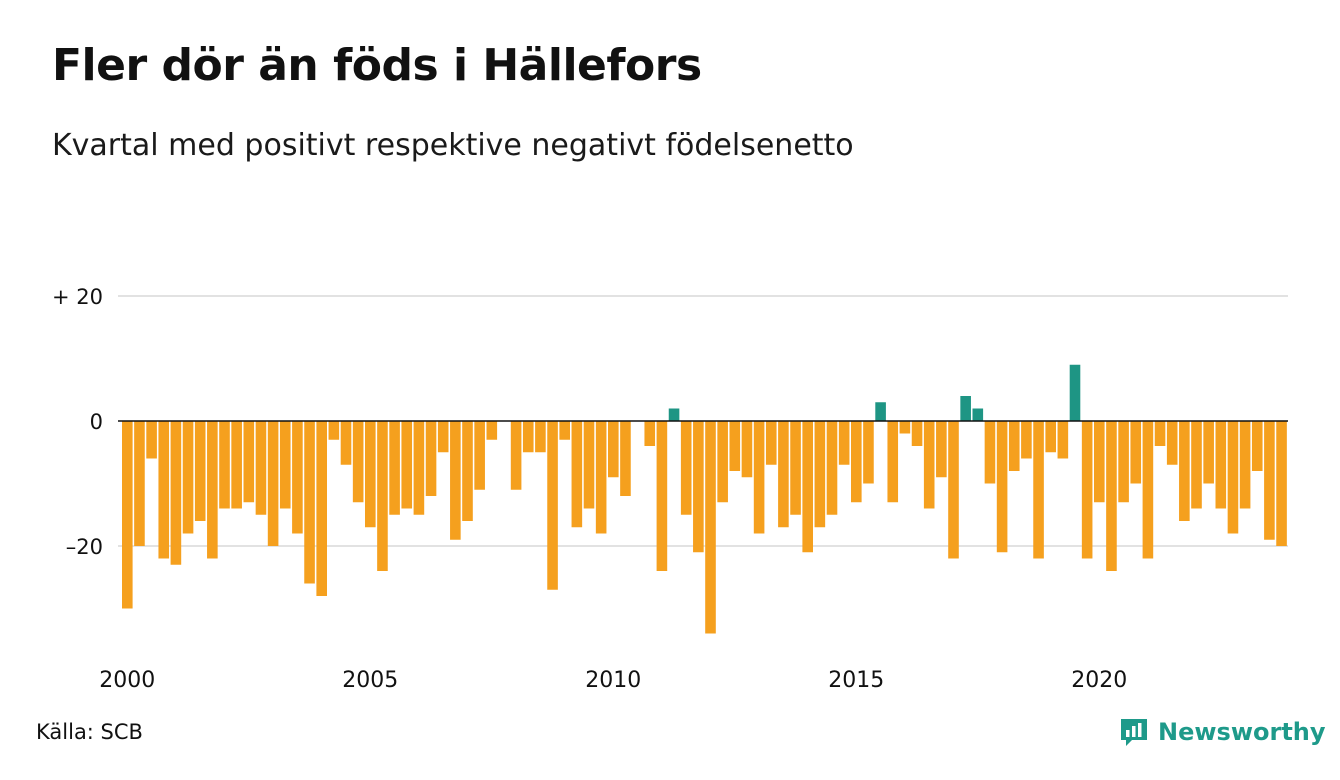  I want to click on brand-logo: Newsworthy, so click(1222, 732).